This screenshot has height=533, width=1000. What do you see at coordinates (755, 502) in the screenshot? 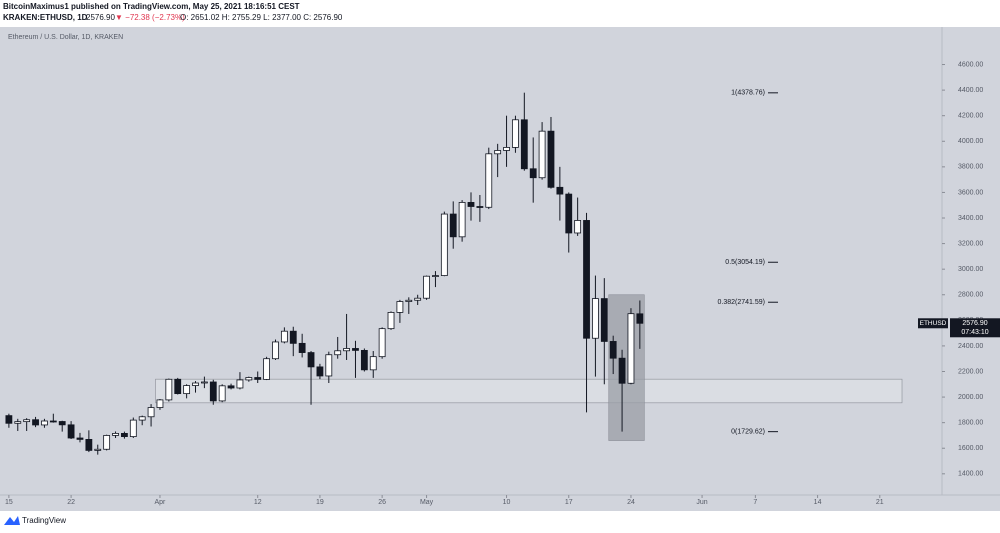
I see `x-tick-label: 7` at bounding box center [755, 502].